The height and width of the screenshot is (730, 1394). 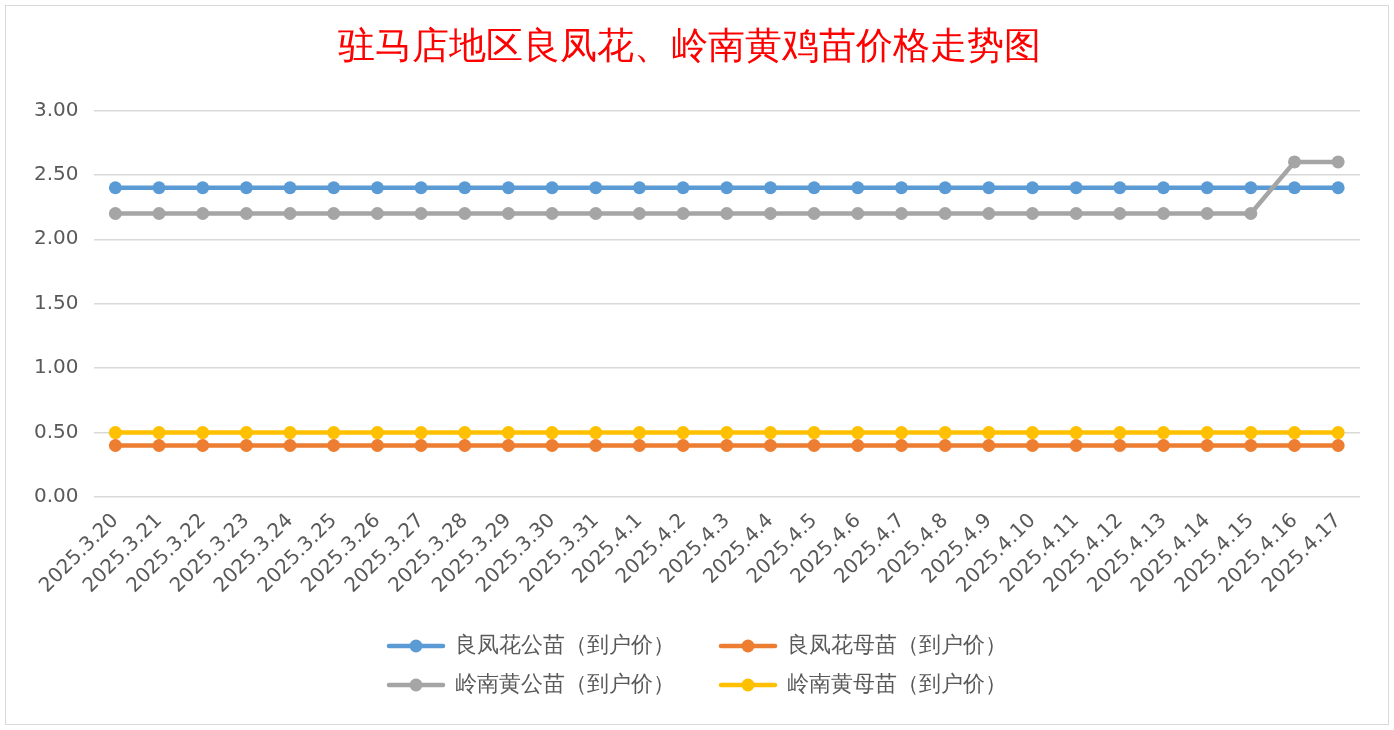 What do you see at coordinates (56, 237) in the screenshot?
I see `y-tick-label: 2.00` at bounding box center [56, 237].